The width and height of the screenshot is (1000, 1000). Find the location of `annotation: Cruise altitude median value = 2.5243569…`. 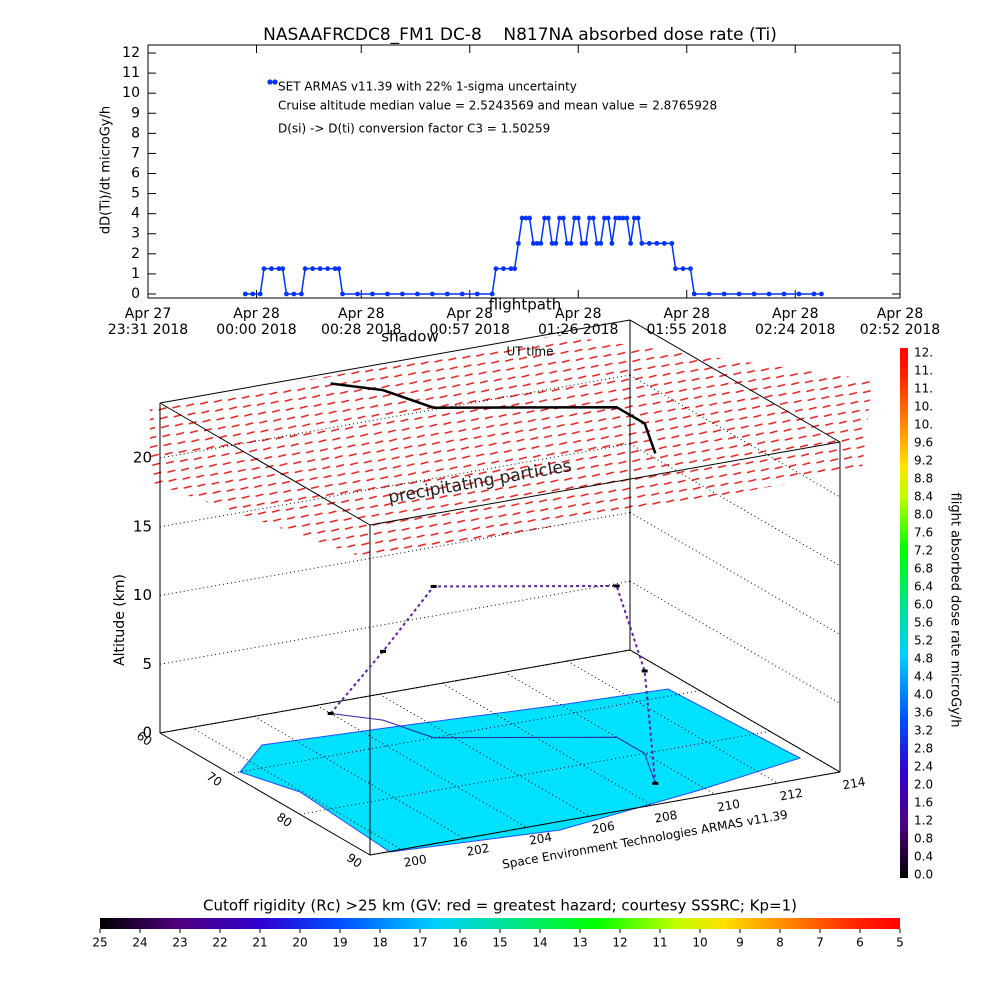

annotation: Cruise altitude median value = 2.5243569… is located at coordinates (497, 106).